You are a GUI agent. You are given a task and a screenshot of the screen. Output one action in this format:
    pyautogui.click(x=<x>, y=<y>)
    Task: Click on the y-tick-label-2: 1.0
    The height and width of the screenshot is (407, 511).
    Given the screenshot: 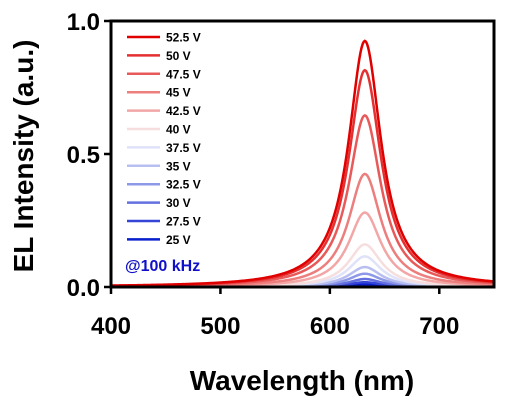 What is the action you would take?
    pyautogui.click(x=83, y=22)
    